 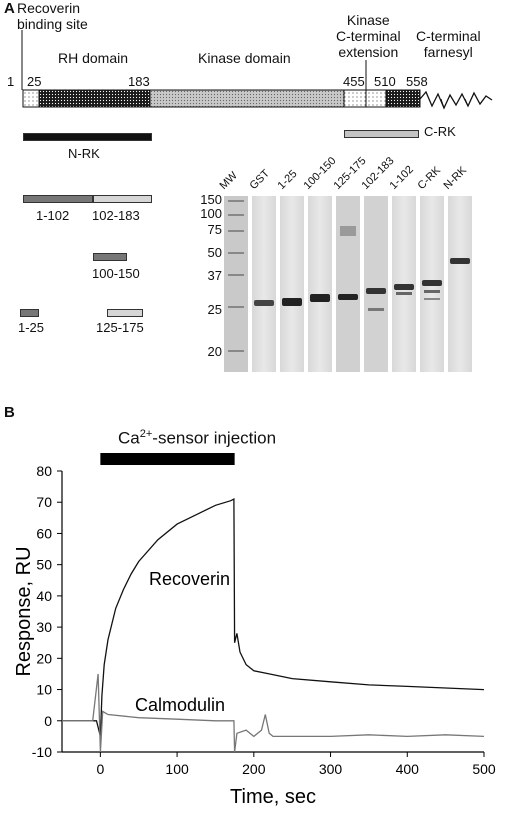 What do you see at coordinates (214, 229) in the screenshot?
I see `mw-marker-label: 75` at bounding box center [214, 229].